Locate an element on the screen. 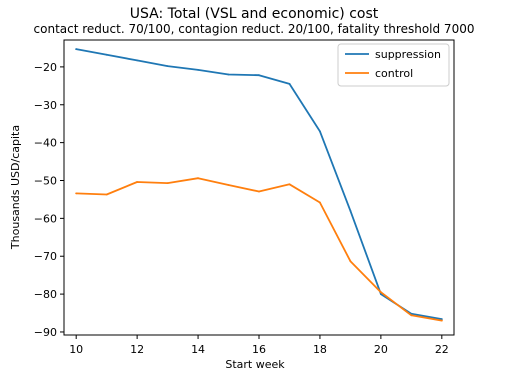  legend-label-control: control is located at coordinates (394, 73).